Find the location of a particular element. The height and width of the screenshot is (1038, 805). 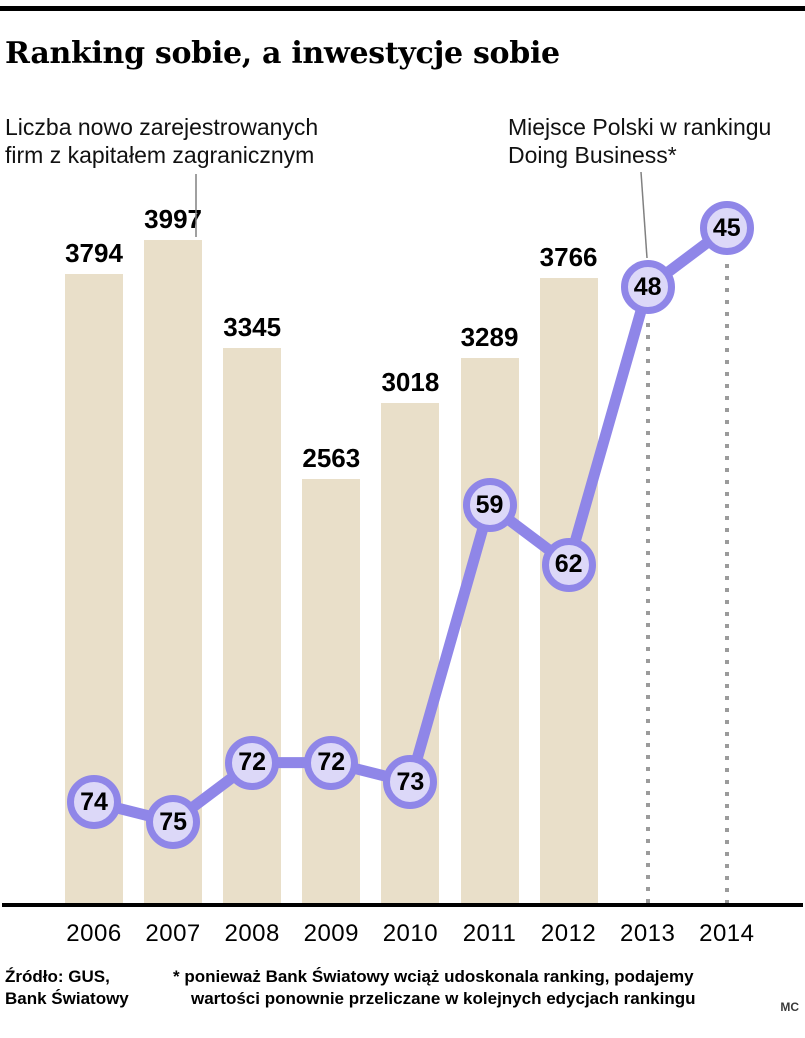

bar-series-annotation-line1: Liczba nowo zarejestrowanych is located at coordinates (162, 127).